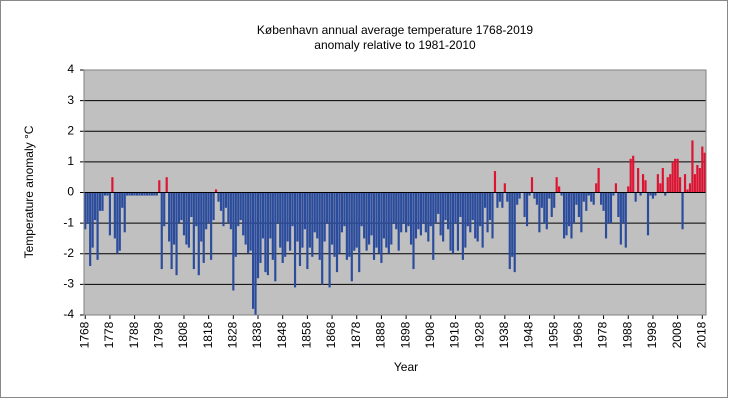 The image size is (730, 400). I want to click on x-tick-label: 2018, so click(701, 334).